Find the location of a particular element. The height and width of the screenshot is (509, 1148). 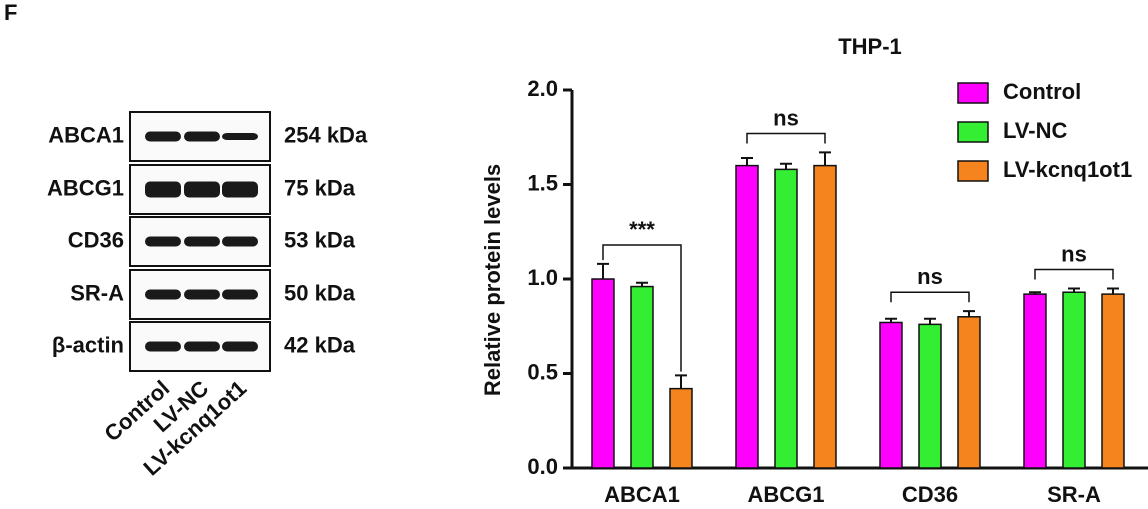

y-tick-label: 0.0 is located at coordinates (542, 466).